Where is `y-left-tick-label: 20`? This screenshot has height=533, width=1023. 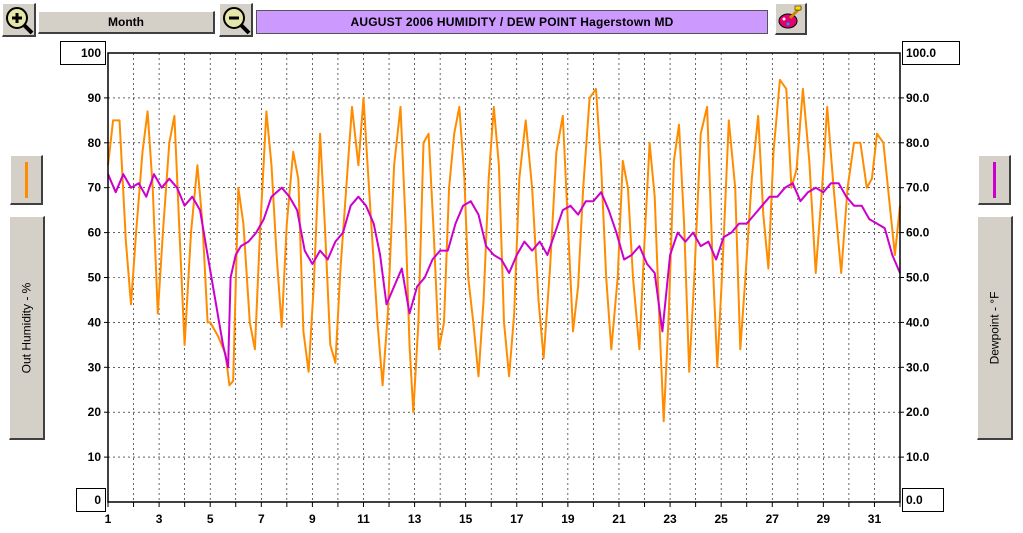 y-left-tick-label: 20 is located at coordinates (95, 412).